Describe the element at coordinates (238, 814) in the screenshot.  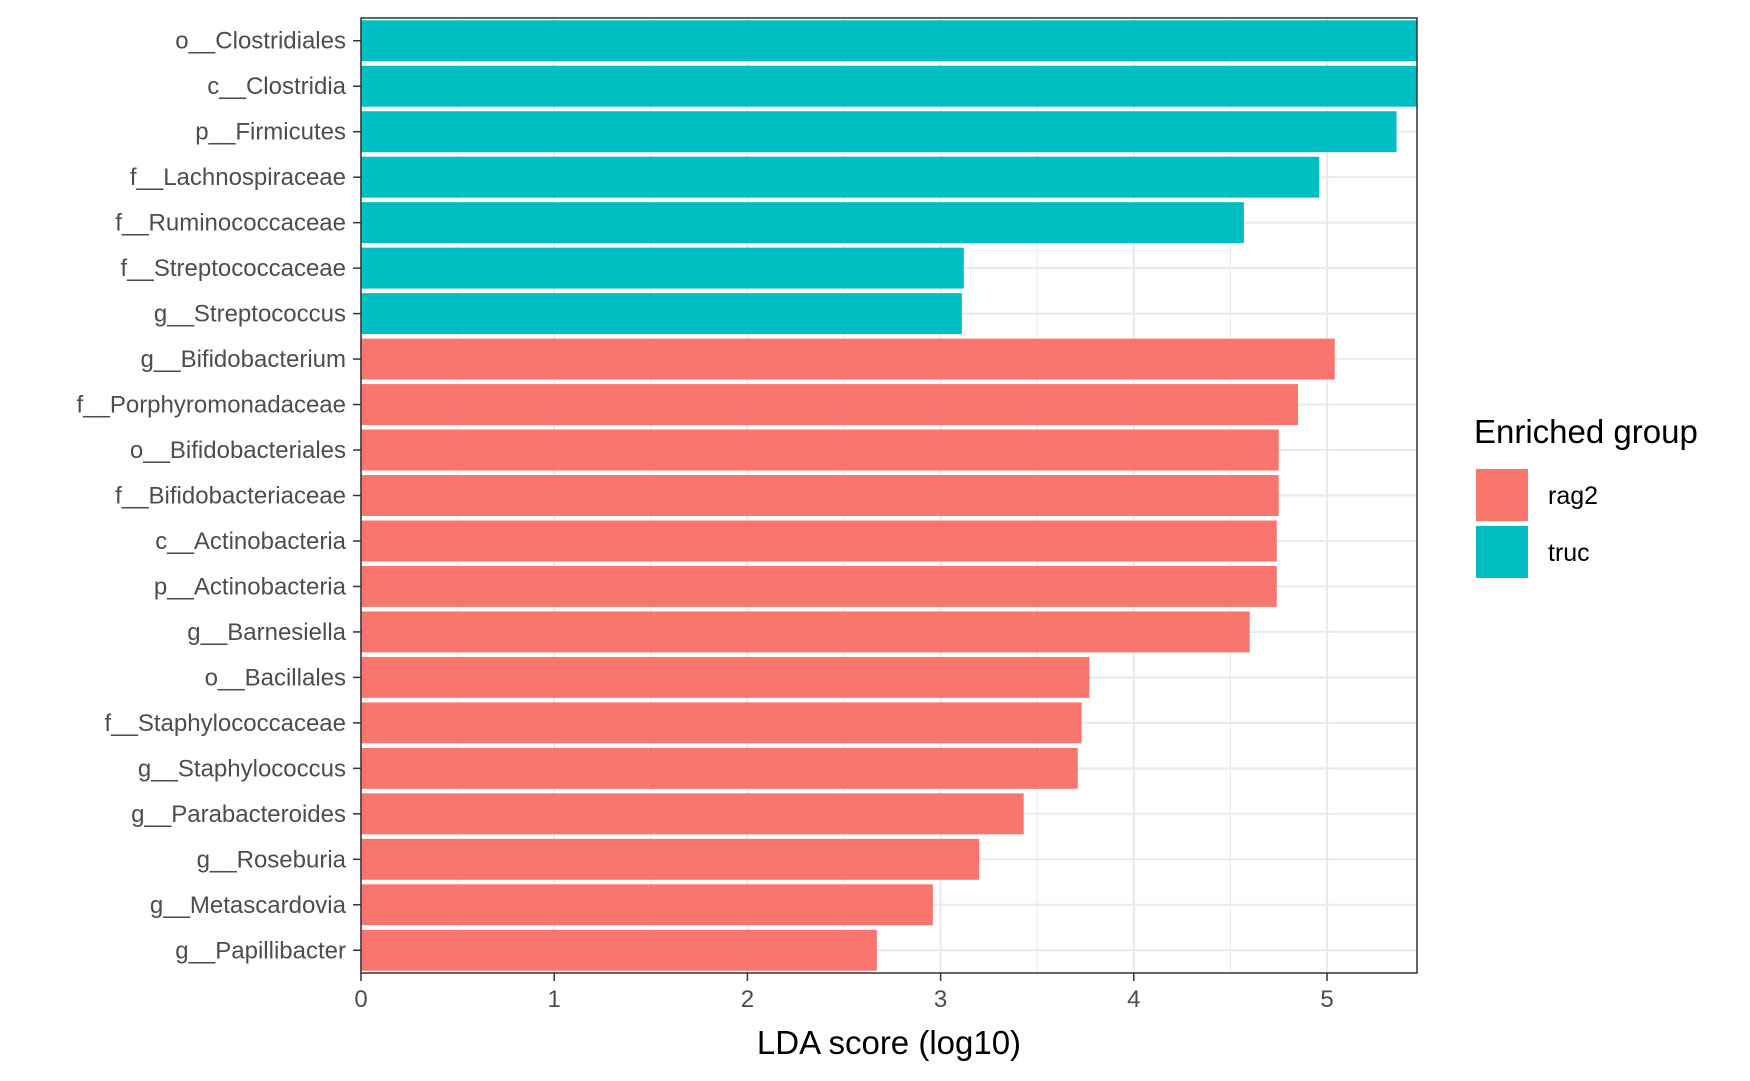
I see `y-tick-label: g__Parabacteroides` at that location.